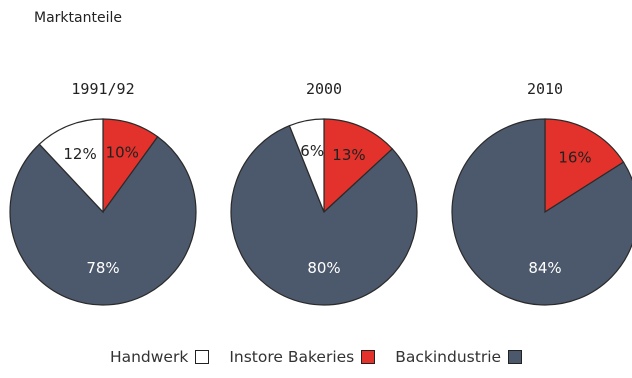 Image resolution: width=632 pixels, height=378 pixels. What do you see at coordinates (202, 357) in the screenshot?
I see `legend-swatch-handwerk` at bounding box center [202, 357].